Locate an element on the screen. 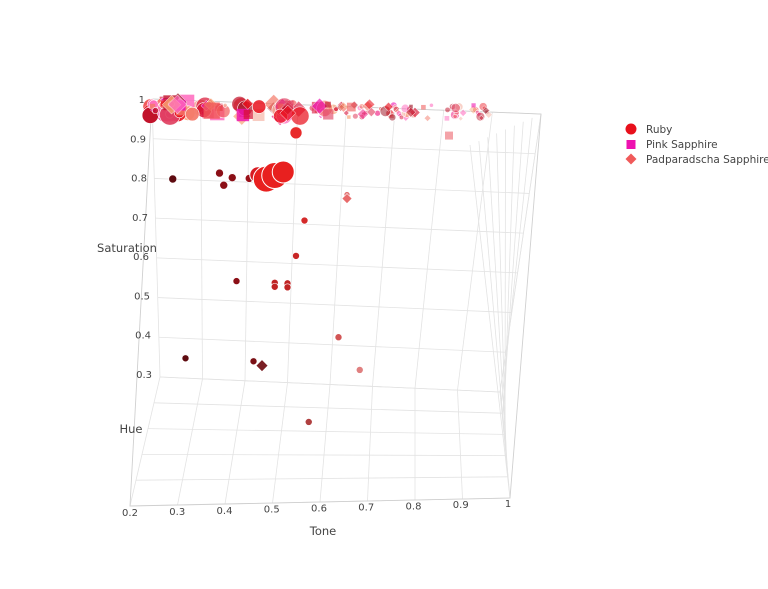  legend: Ruby Pink Sapphire Padparadscha Sapphire is located at coordinates (696, 145).